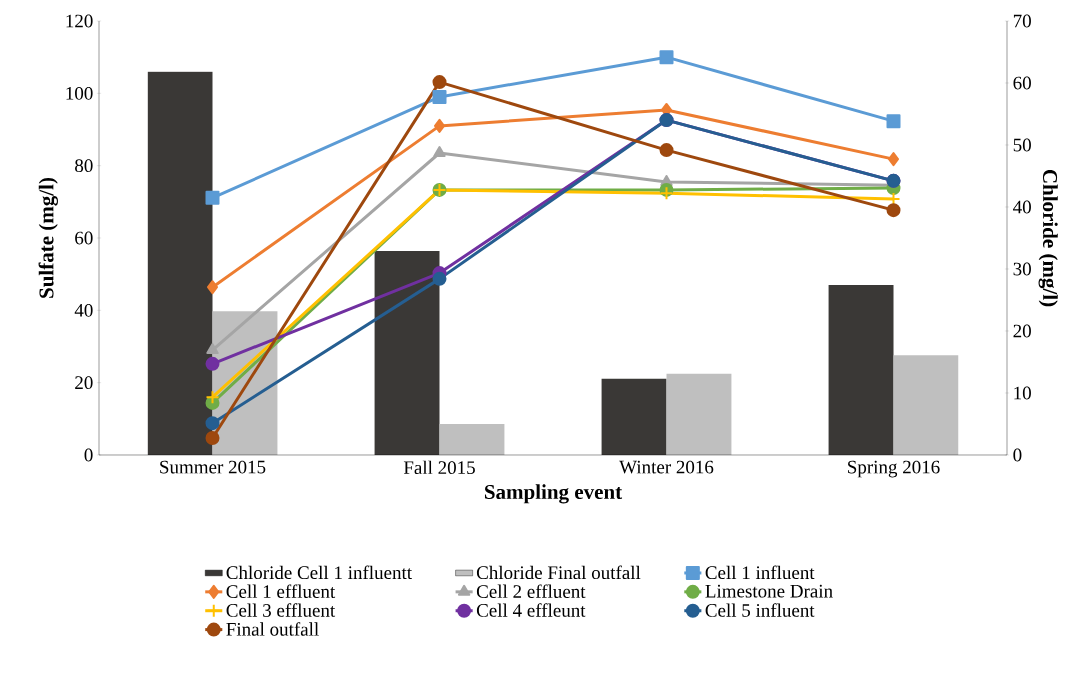 The width and height of the screenshot is (1091, 683). I want to click on y2-tick-label: 30, so click(1022, 269).